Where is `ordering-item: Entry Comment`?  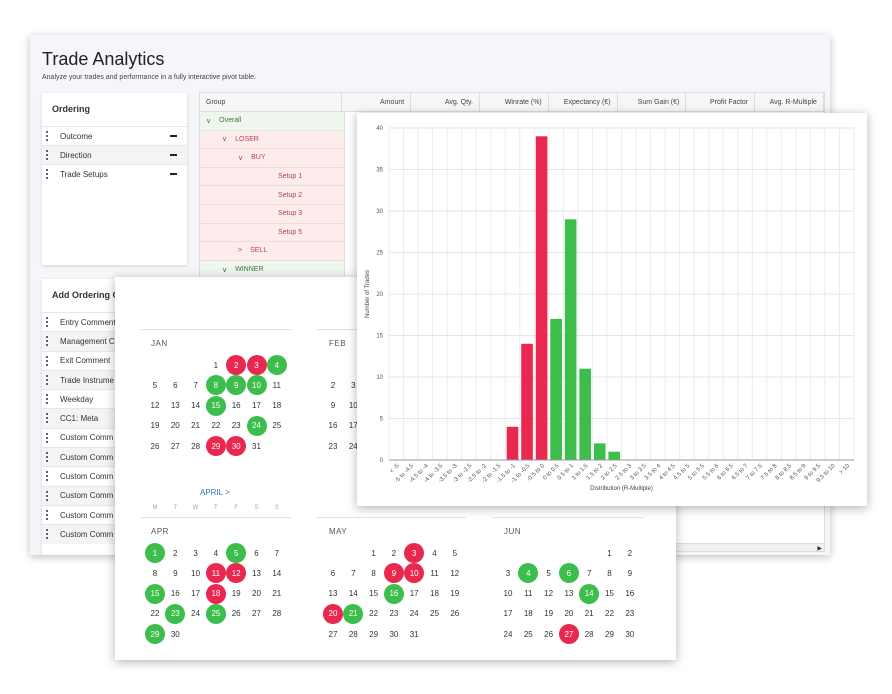 ordering-item: Entry Comment is located at coordinates (114, 321).